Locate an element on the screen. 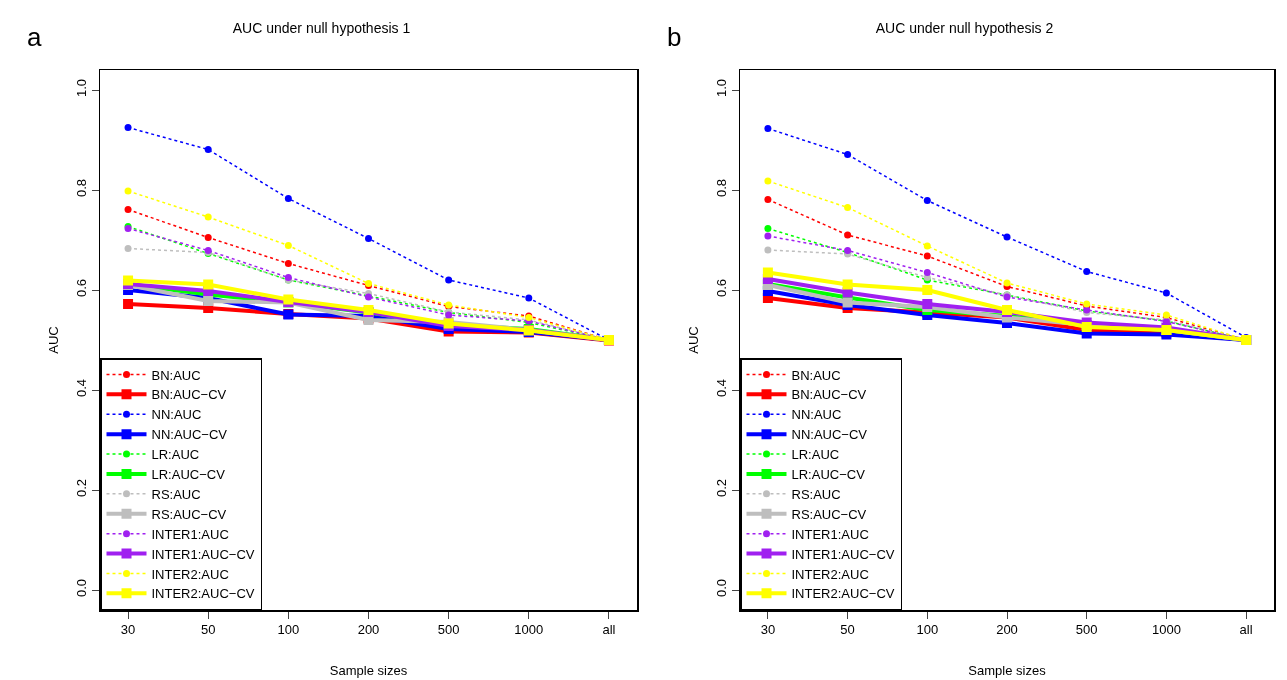 Image resolution: width=1287 pixels, height=680 pixels. text: a is located at coordinates (34, 37).